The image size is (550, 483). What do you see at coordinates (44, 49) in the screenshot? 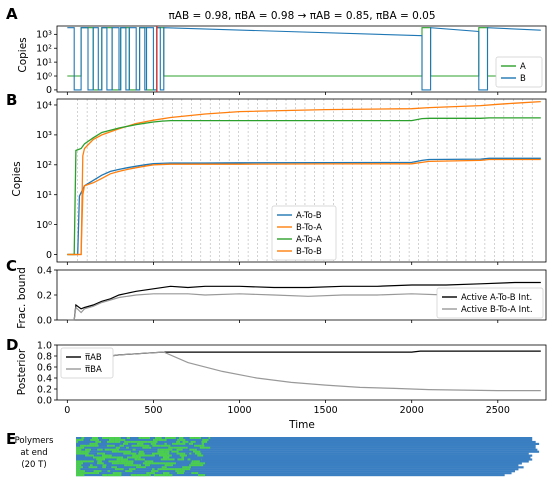
I see `panel-a-ytick-label-1: 10²` at bounding box center [44, 49].